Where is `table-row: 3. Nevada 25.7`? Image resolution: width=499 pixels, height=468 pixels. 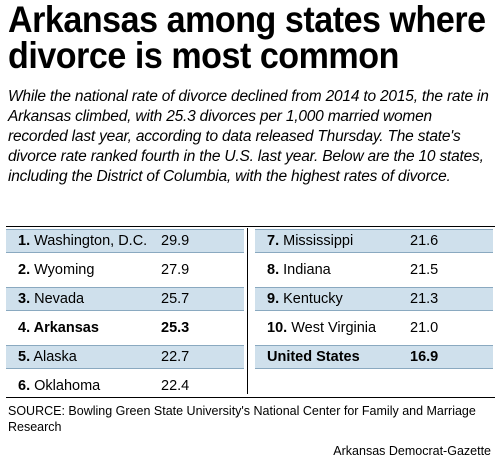 table-row: 3. Nevada 25.7 is located at coordinates (125, 299).